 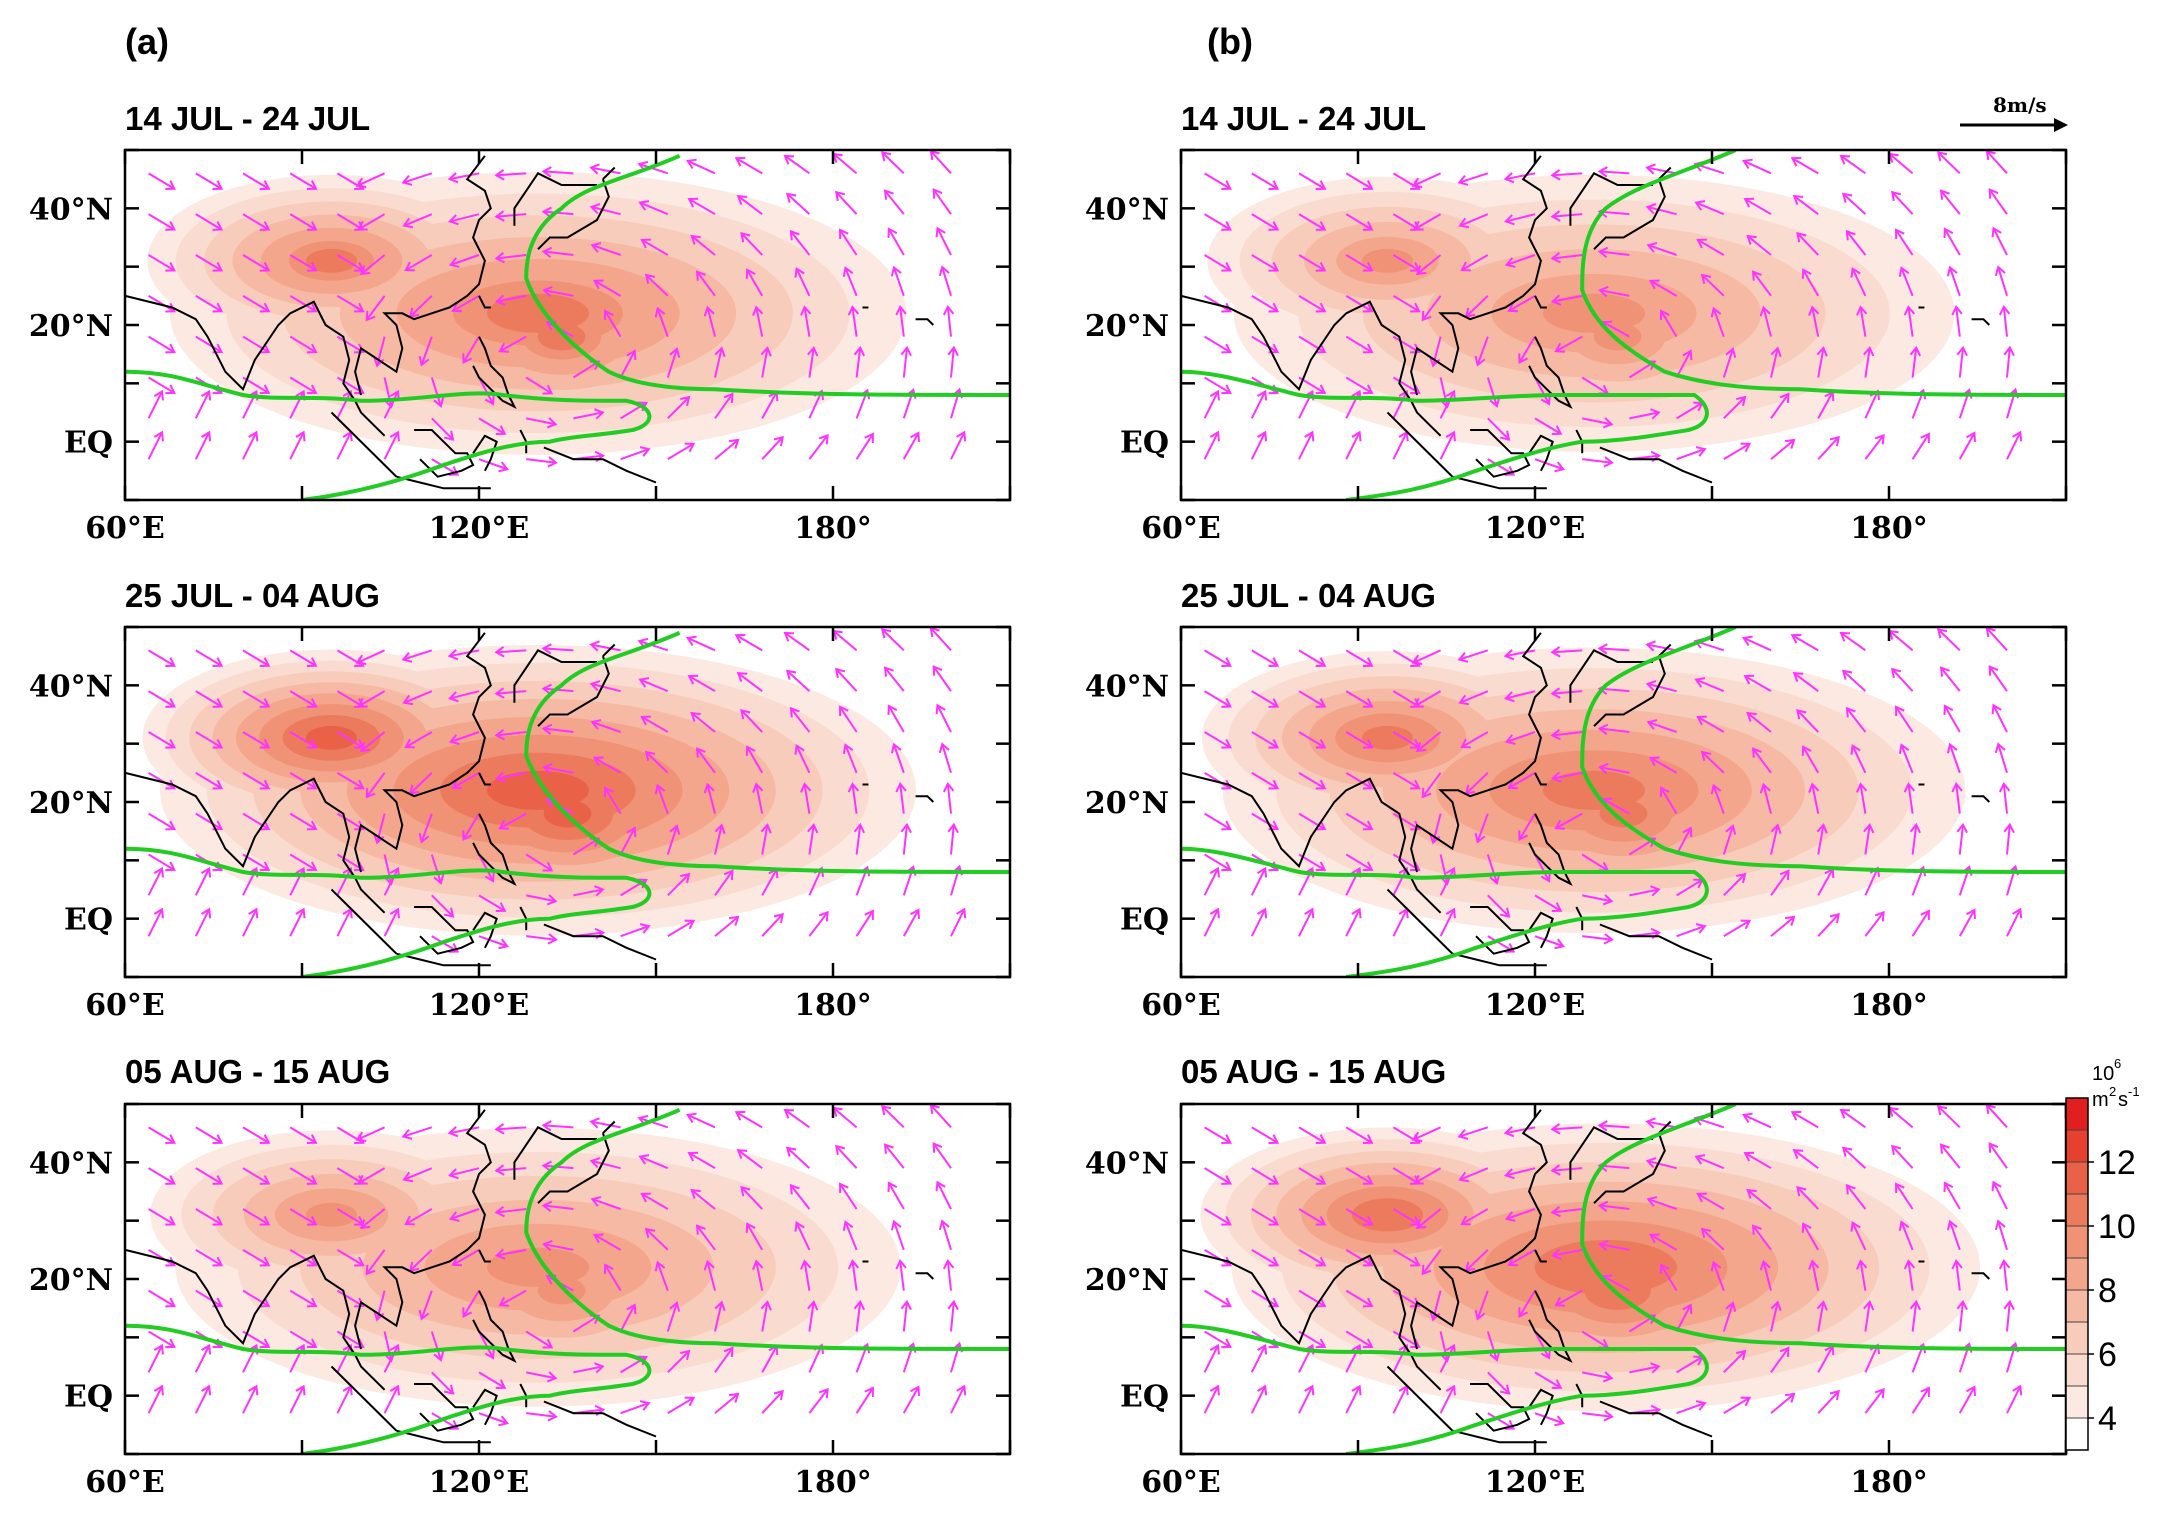 What do you see at coordinates (1613, 790) in the screenshot?
I see `wind-vectors` at bounding box center [1613, 790].